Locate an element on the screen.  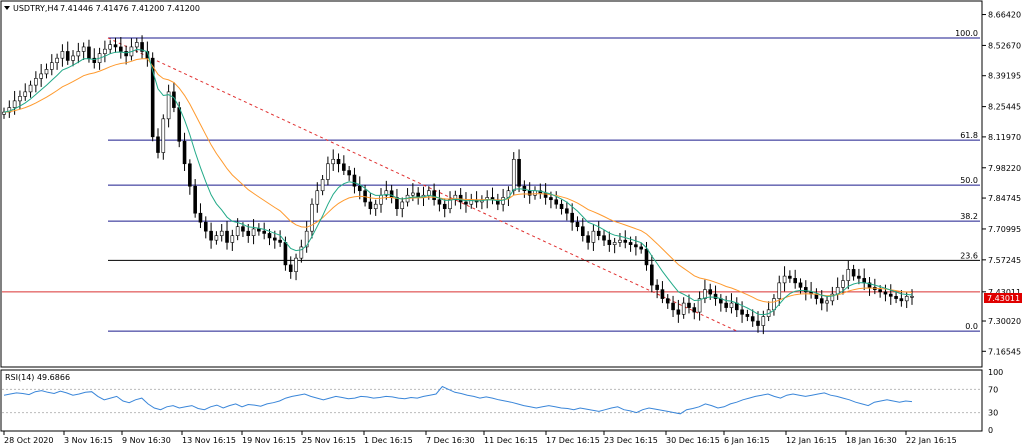
price-tick-label: 8.39195 is located at coordinates (1004, 76).